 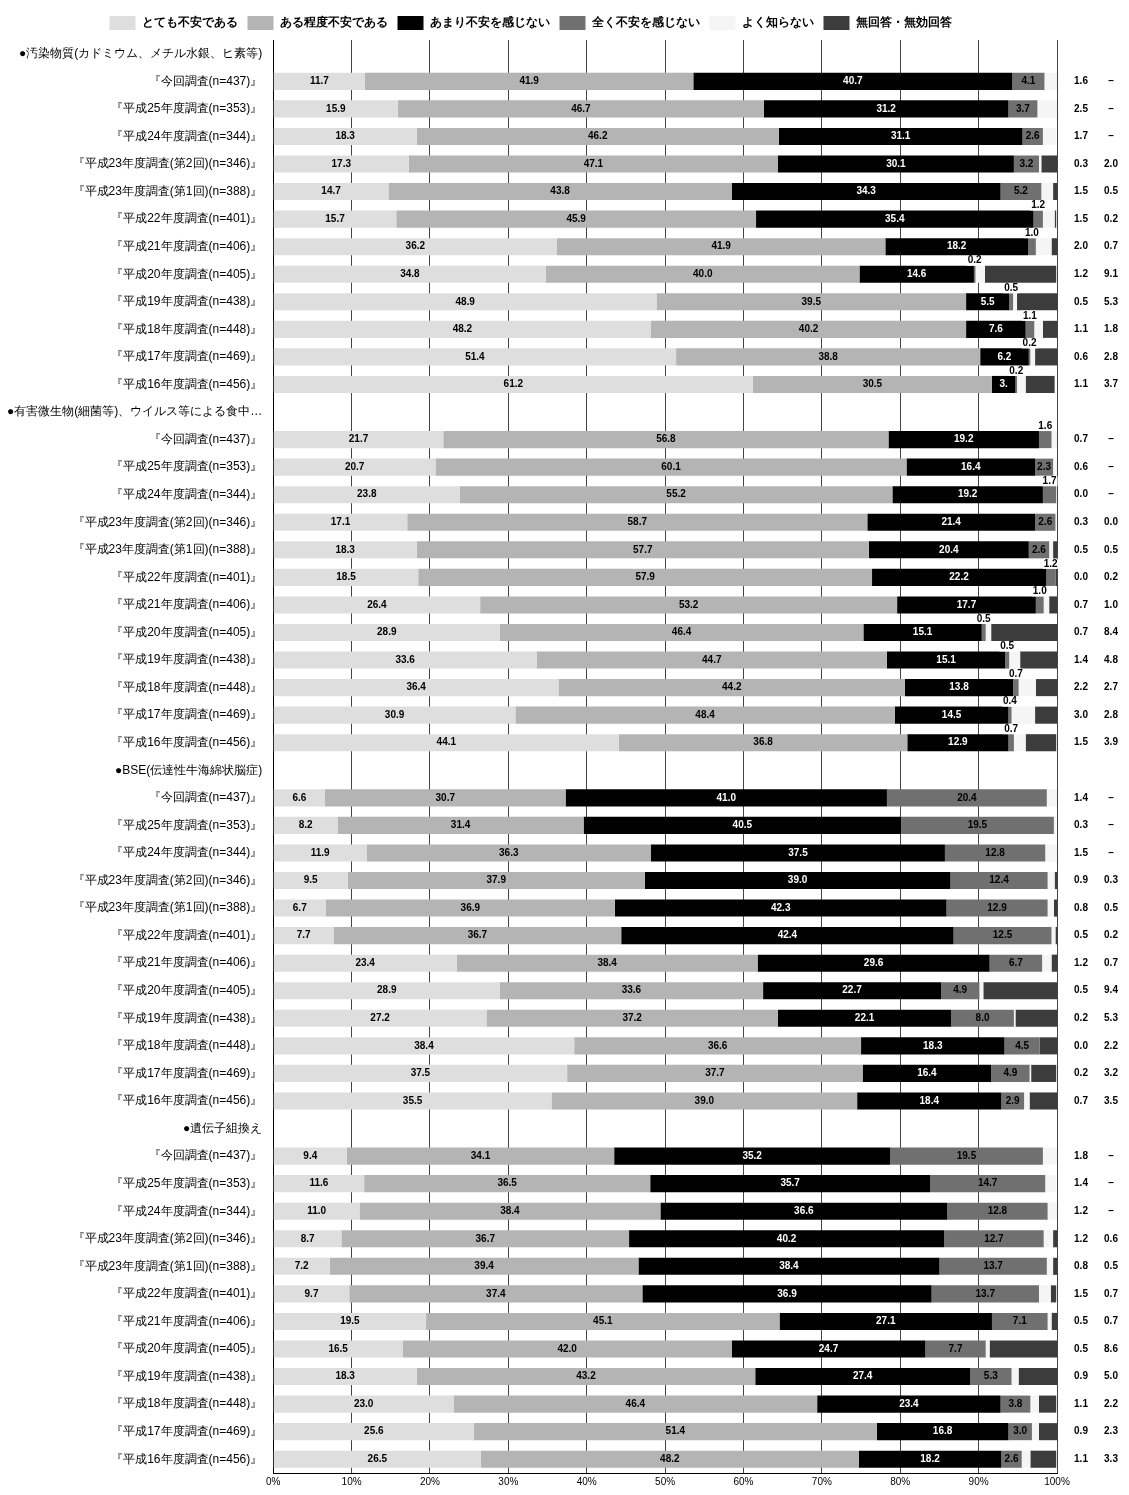 I want to click on data-label: 6.2, so click(x=1004, y=356).